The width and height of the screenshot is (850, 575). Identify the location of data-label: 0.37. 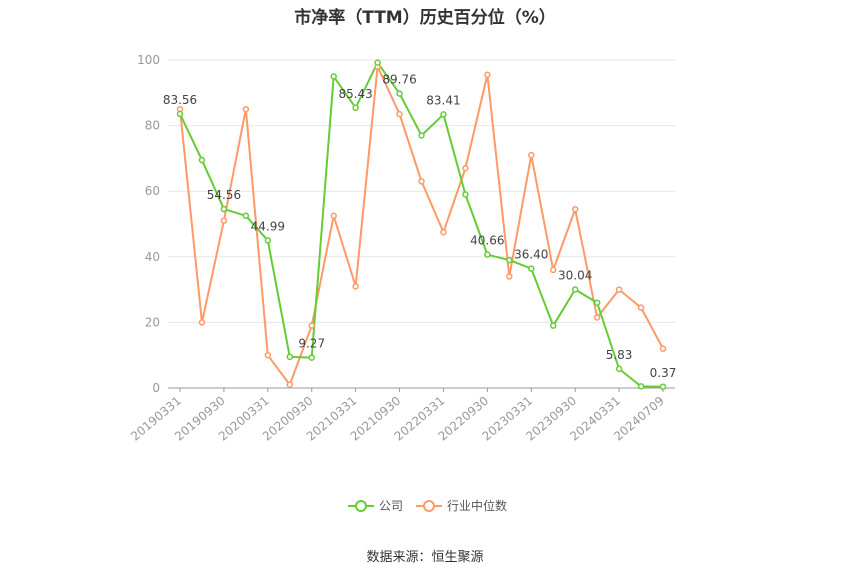
(663, 373).